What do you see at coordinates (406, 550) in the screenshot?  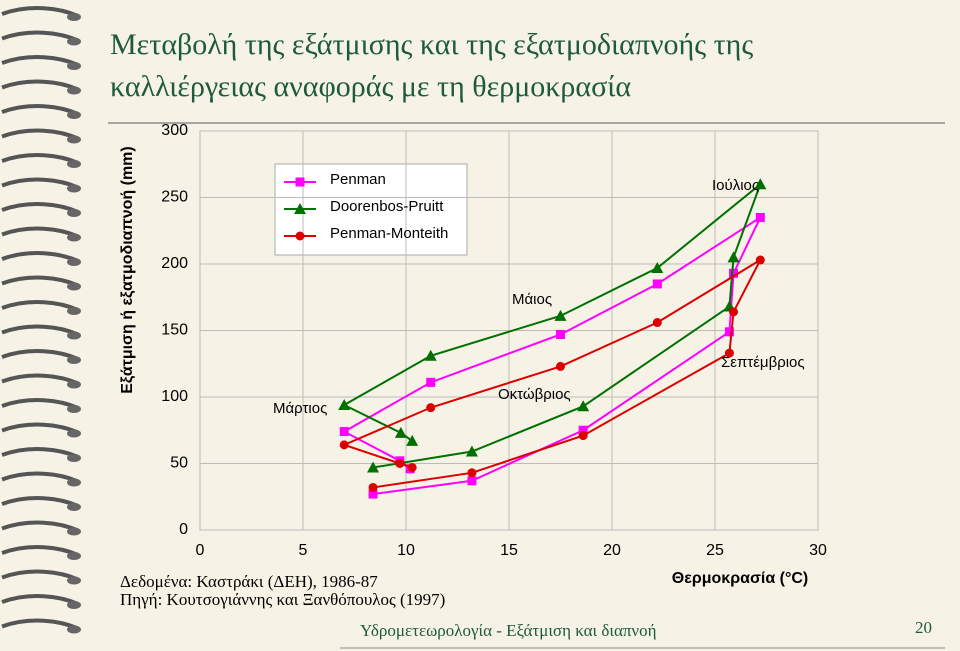 I see `x-tick-label: 10` at bounding box center [406, 550].